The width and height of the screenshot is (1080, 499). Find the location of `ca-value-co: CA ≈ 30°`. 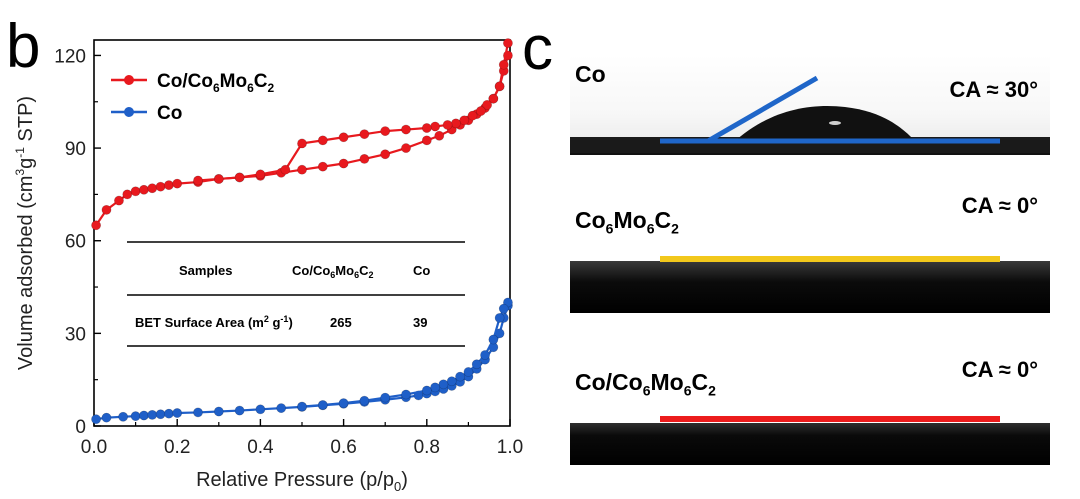

ca-value-co: CA ≈ 30° is located at coordinates (993, 89).